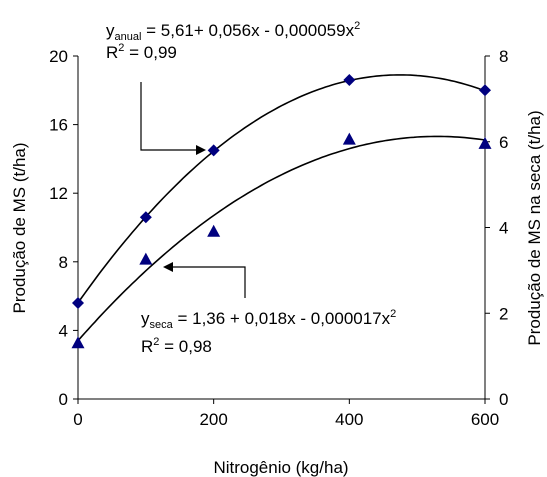 The image size is (547, 477). What do you see at coordinates (58, 193) in the screenshot?
I see `y-left-tick-label: 12` at bounding box center [58, 193].